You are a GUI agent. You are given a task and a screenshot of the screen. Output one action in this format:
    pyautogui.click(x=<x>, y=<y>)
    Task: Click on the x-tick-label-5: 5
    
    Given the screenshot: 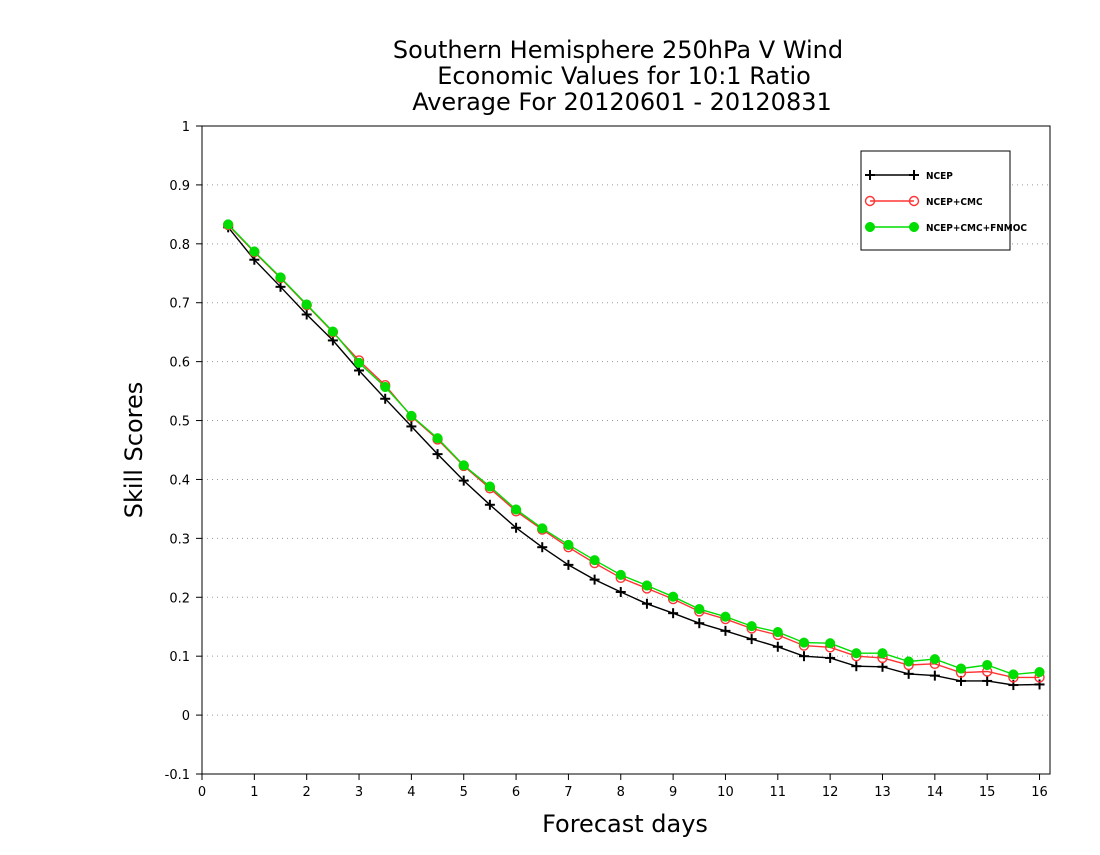 What is the action you would take?
    pyautogui.click(x=464, y=792)
    